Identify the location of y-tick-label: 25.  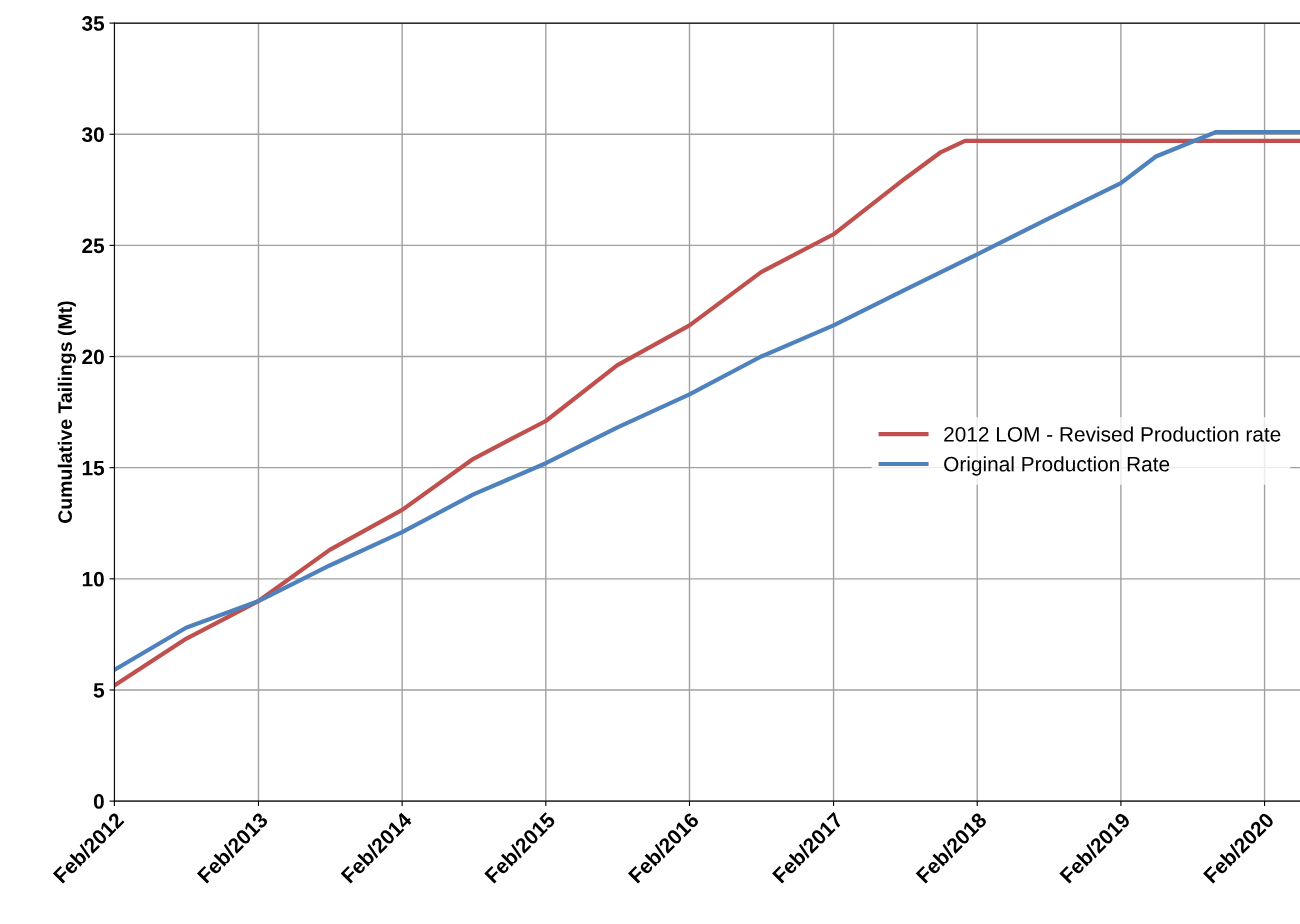
(93, 246).